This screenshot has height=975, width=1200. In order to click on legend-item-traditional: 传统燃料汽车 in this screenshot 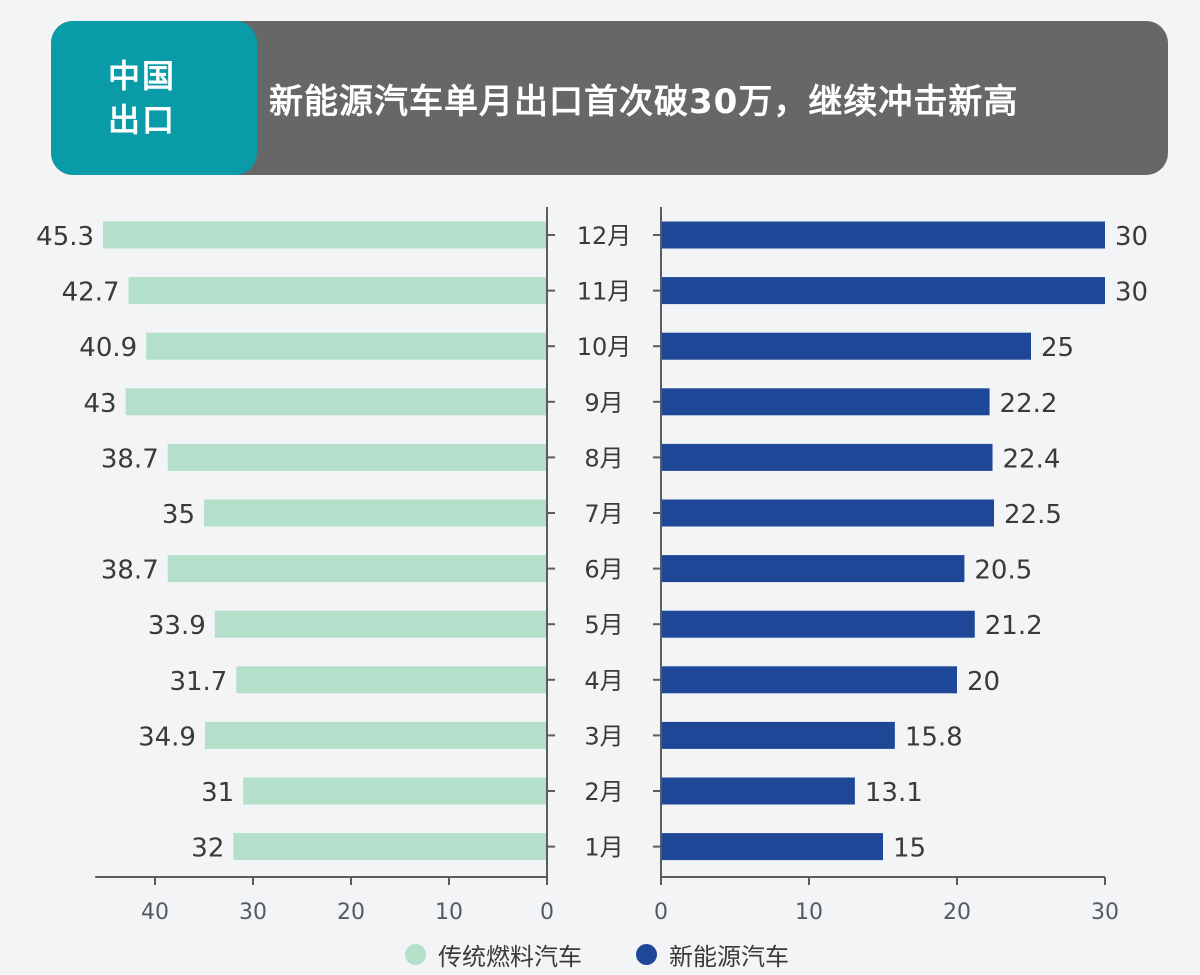, I will do `click(493, 954)`.